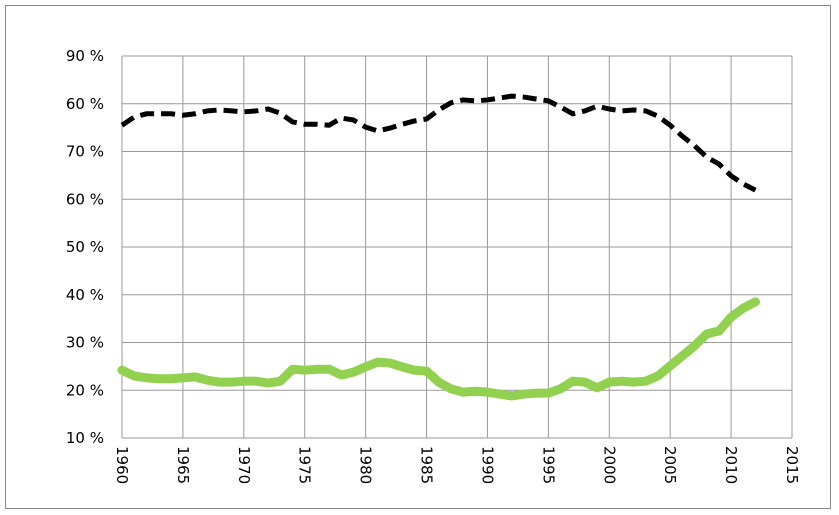 This screenshot has width=839, height=515. Describe the element at coordinates (85, 438) in the screenshot. I see `y-tick-label: 10 %` at that location.